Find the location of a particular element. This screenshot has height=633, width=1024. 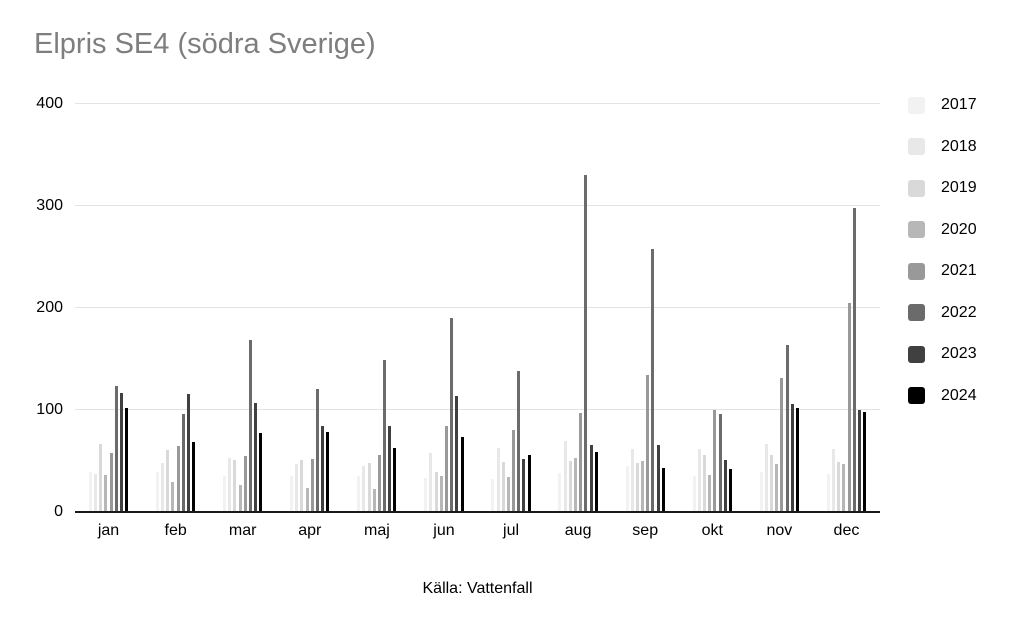

bar-jan-2024 is located at coordinates (127, 459).